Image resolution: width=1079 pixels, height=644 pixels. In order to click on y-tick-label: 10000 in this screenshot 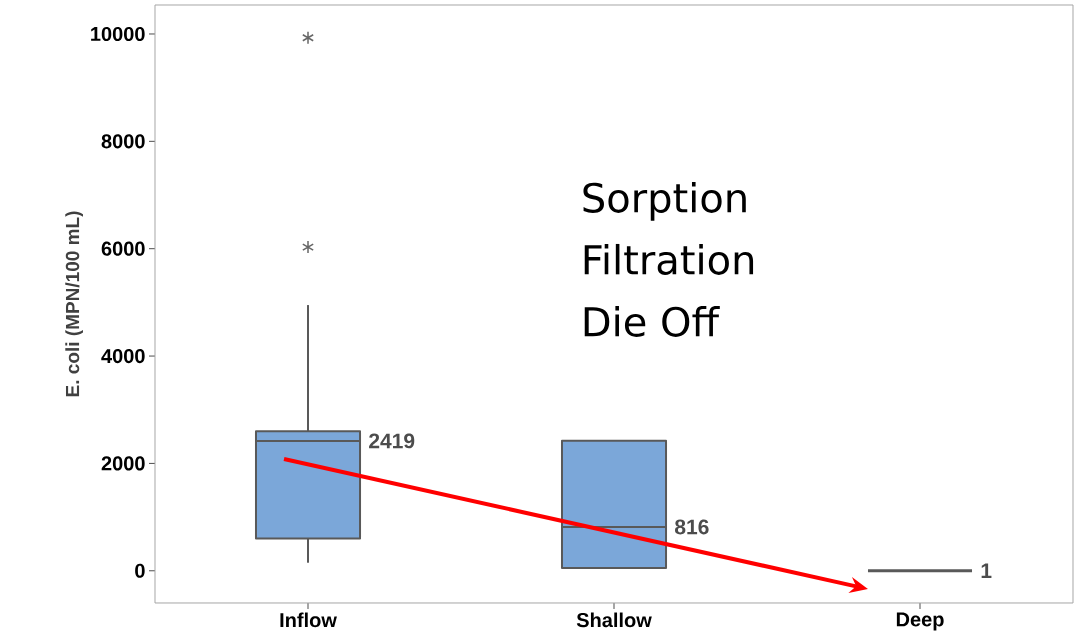, I will do `click(118, 34)`.